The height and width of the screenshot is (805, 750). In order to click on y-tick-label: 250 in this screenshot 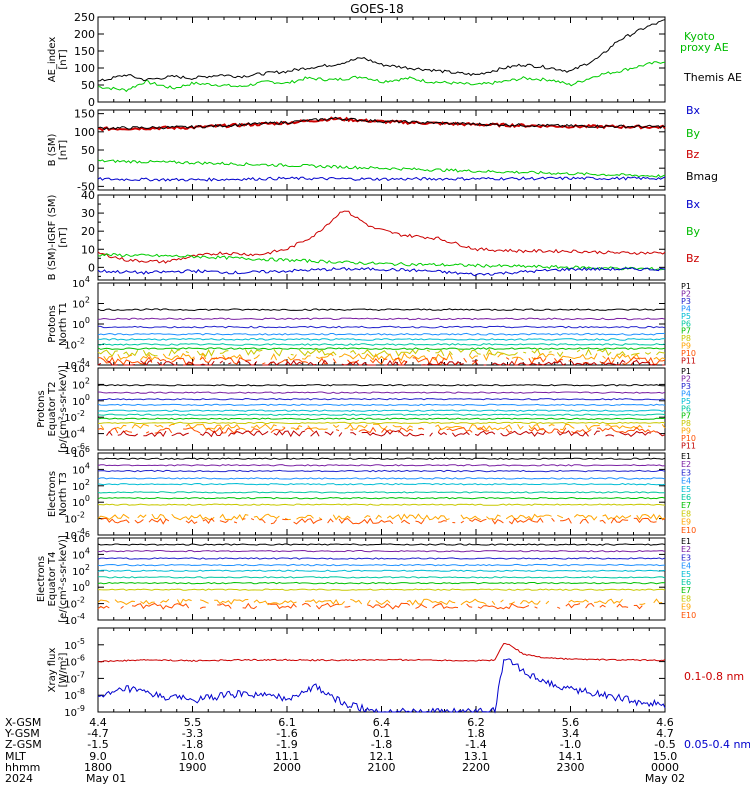, I will do `click(84, 17)`.